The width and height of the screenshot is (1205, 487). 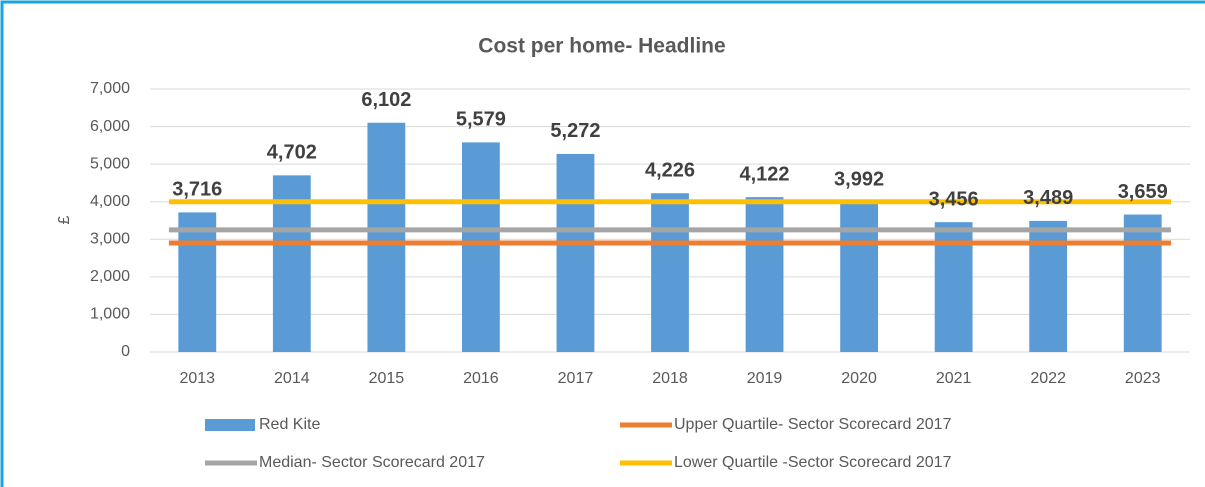 What do you see at coordinates (110, 126) in the screenshot?
I see `y-tick-label: 6,000` at bounding box center [110, 126].